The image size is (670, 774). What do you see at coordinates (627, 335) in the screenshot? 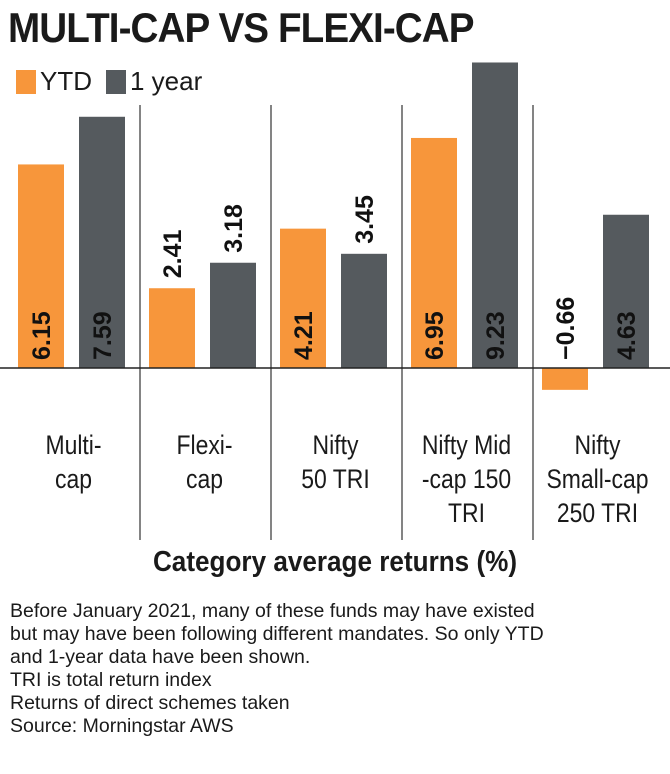
I see `value-label-1-year: 4.63` at bounding box center [627, 335].